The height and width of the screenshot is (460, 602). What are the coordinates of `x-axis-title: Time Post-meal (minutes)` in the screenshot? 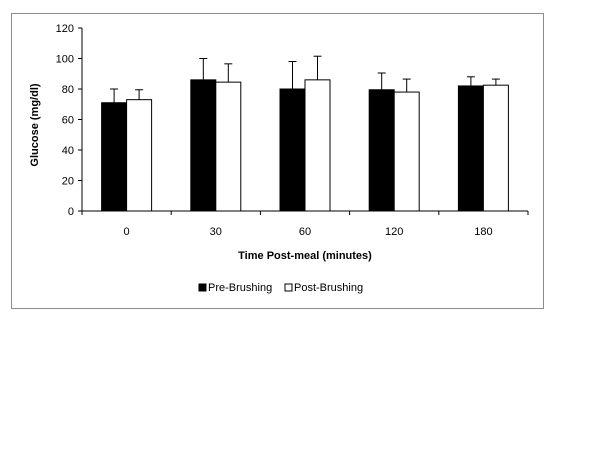 It's located at (305, 256).